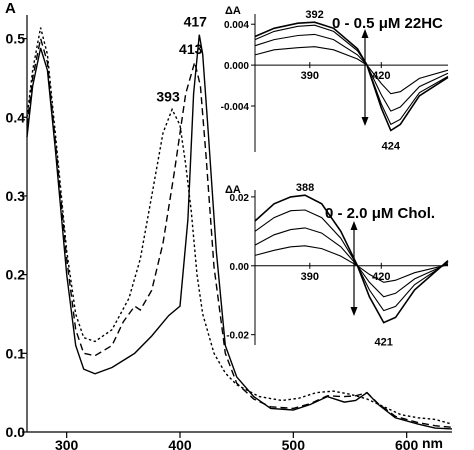 The height and width of the screenshot is (450, 474). Describe the element at coordinates (236, 25) in the screenshot. I see `inset1-y-tick-label: 0.004` at that location.